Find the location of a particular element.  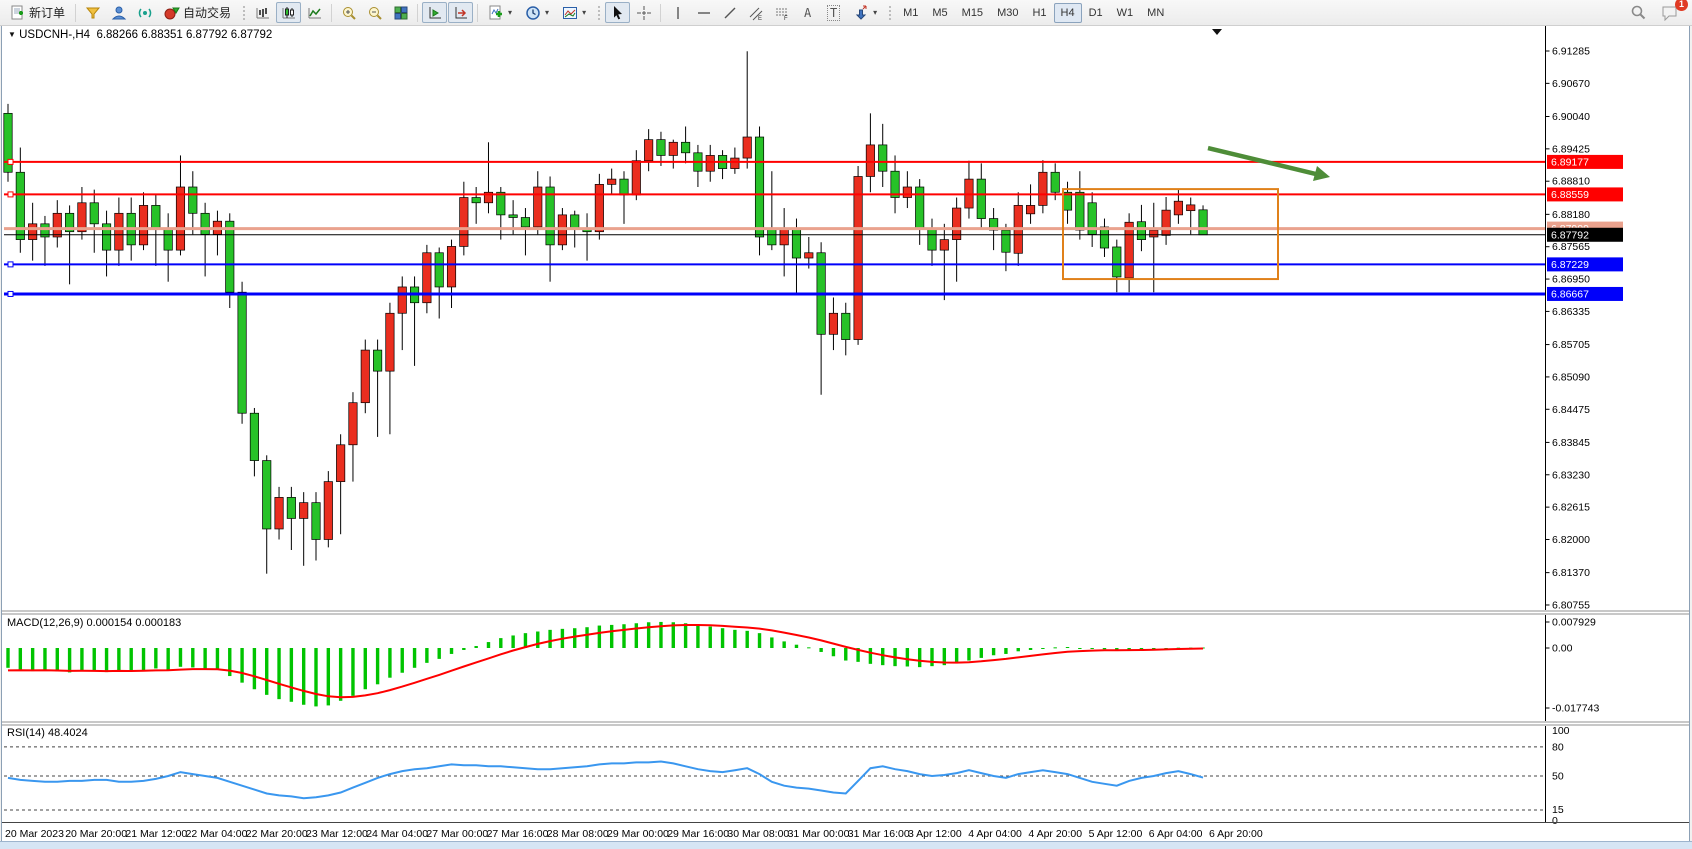

zoom-in-button is located at coordinates (348, 12).